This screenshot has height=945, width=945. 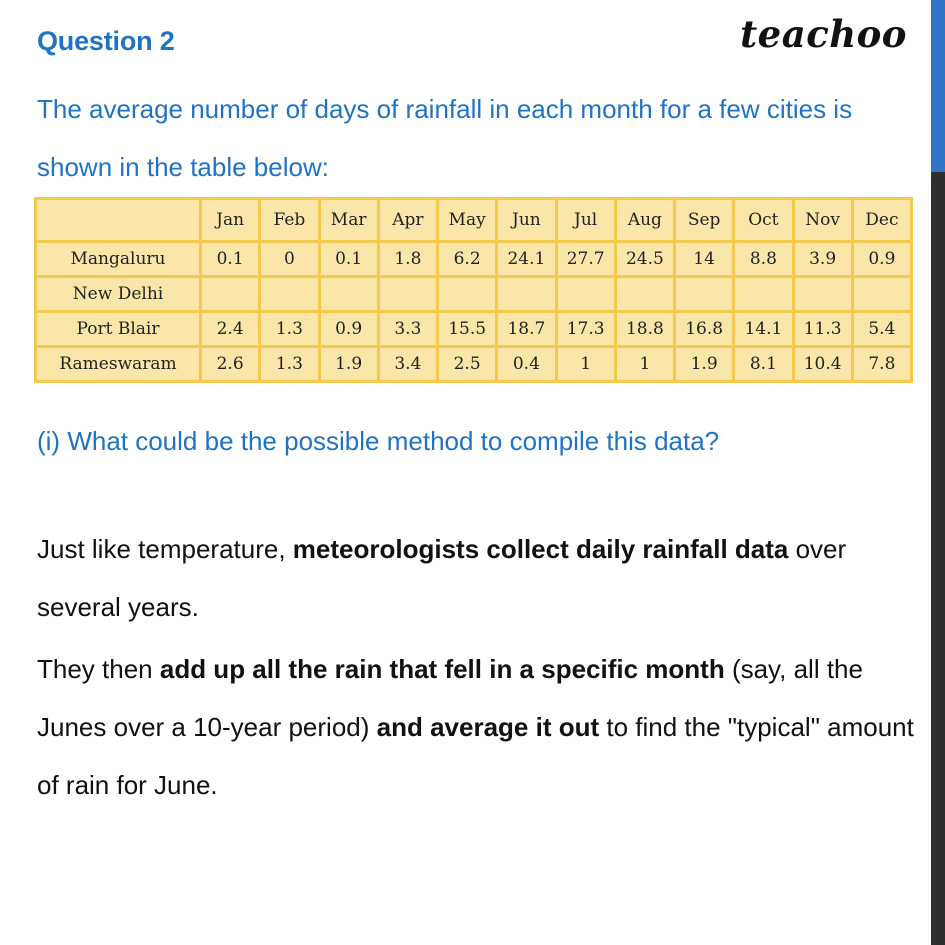 I want to click on rainfall-value-cell: 14.1, so click(x=763, y=329).